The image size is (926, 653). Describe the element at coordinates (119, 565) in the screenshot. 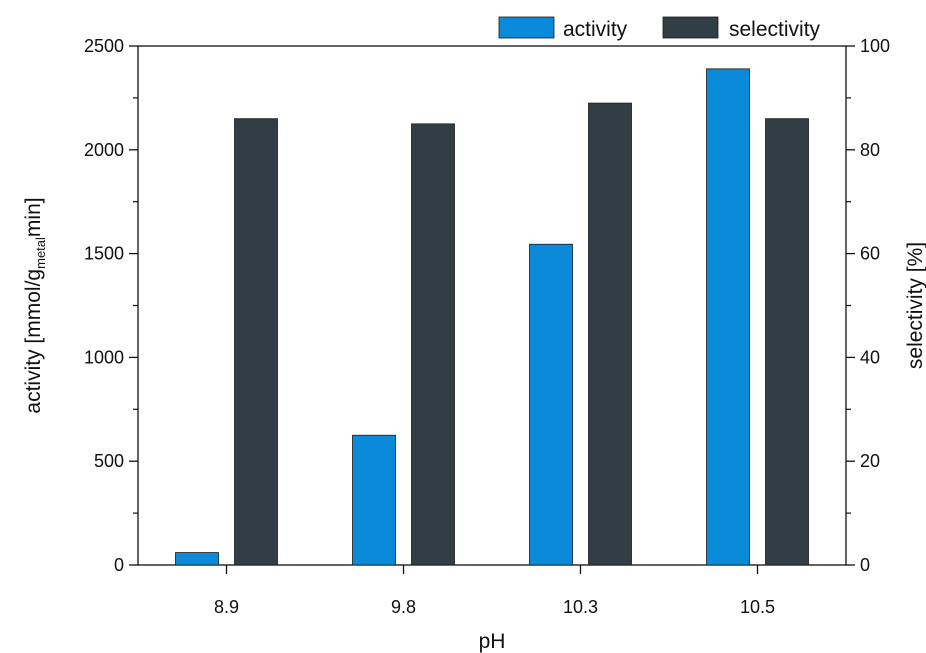

I see `left-tick-label: 0` at that location.